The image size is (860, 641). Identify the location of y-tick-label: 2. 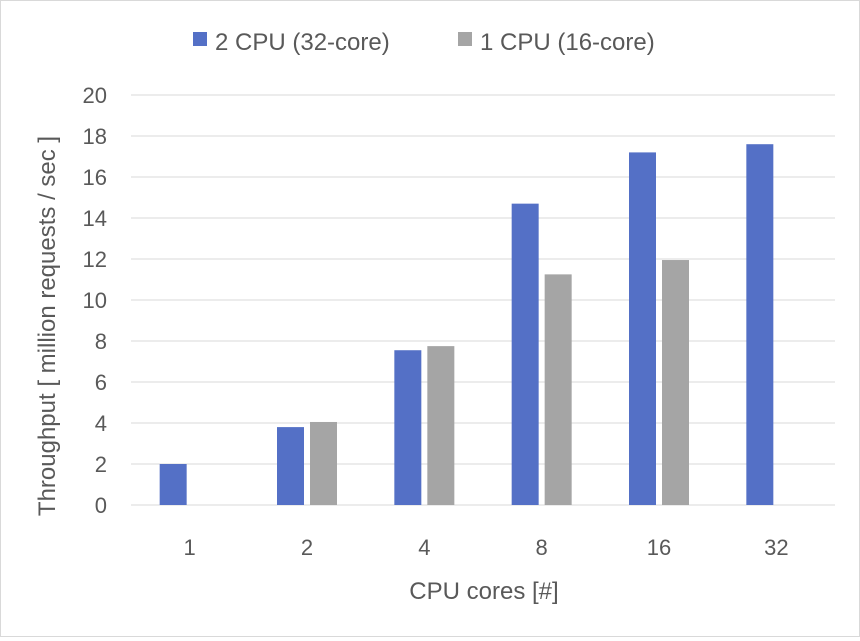
(101, 464).